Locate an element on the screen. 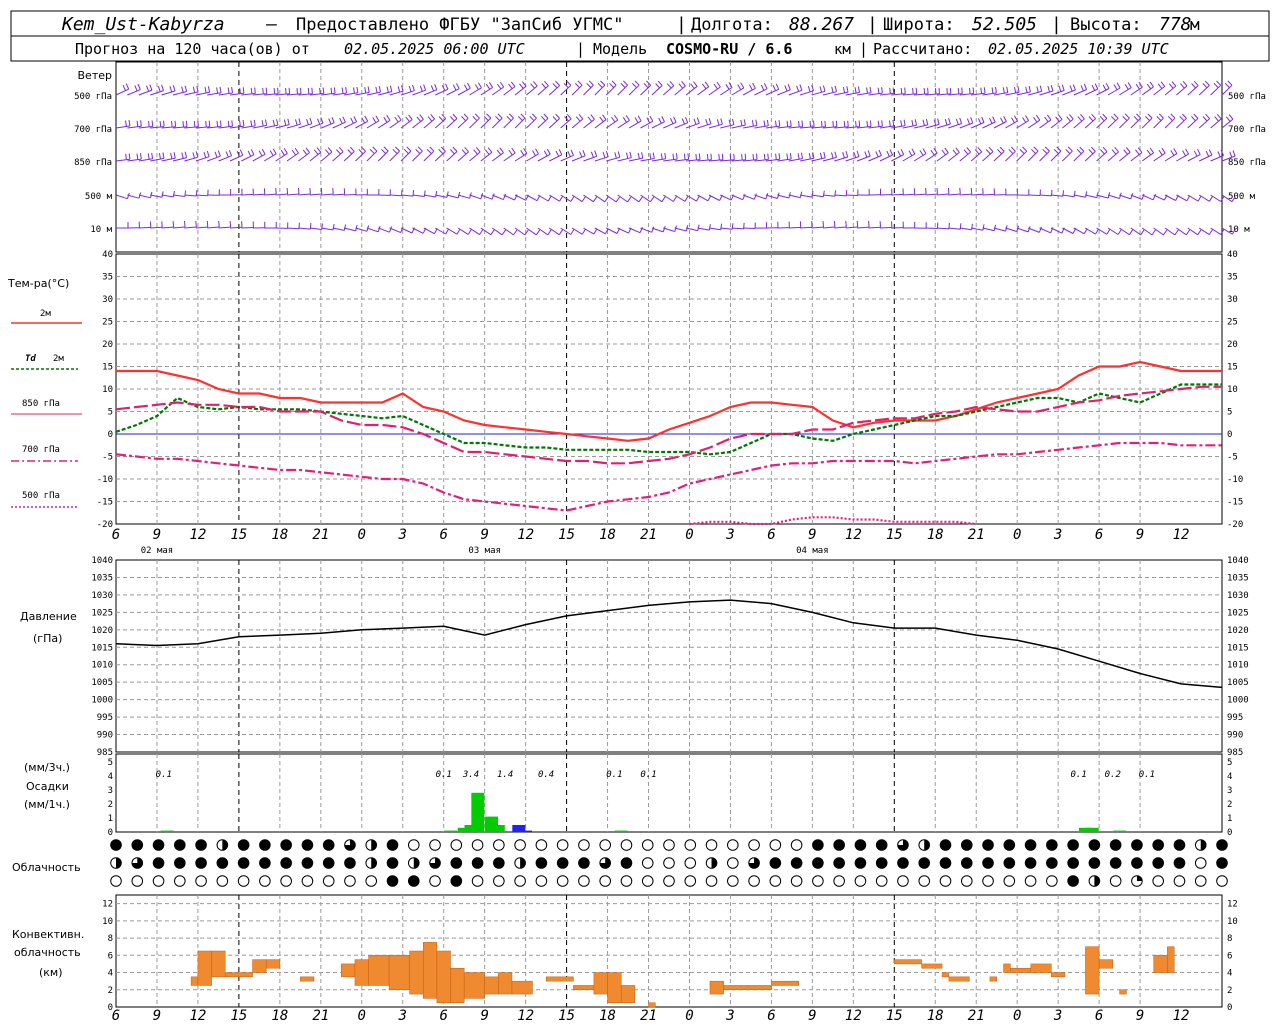  x-tick-label: 3 is located at coordinates (1057, 535).